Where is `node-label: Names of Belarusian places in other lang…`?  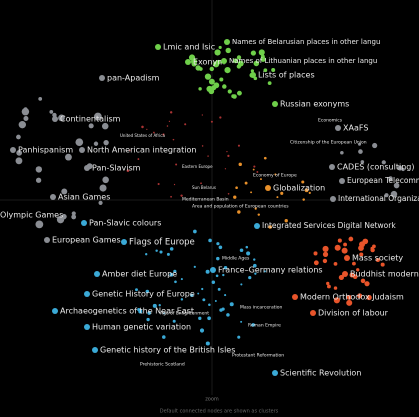
node-label: Names of Belarusian places in other lang… is located at coordinates (306, 42).